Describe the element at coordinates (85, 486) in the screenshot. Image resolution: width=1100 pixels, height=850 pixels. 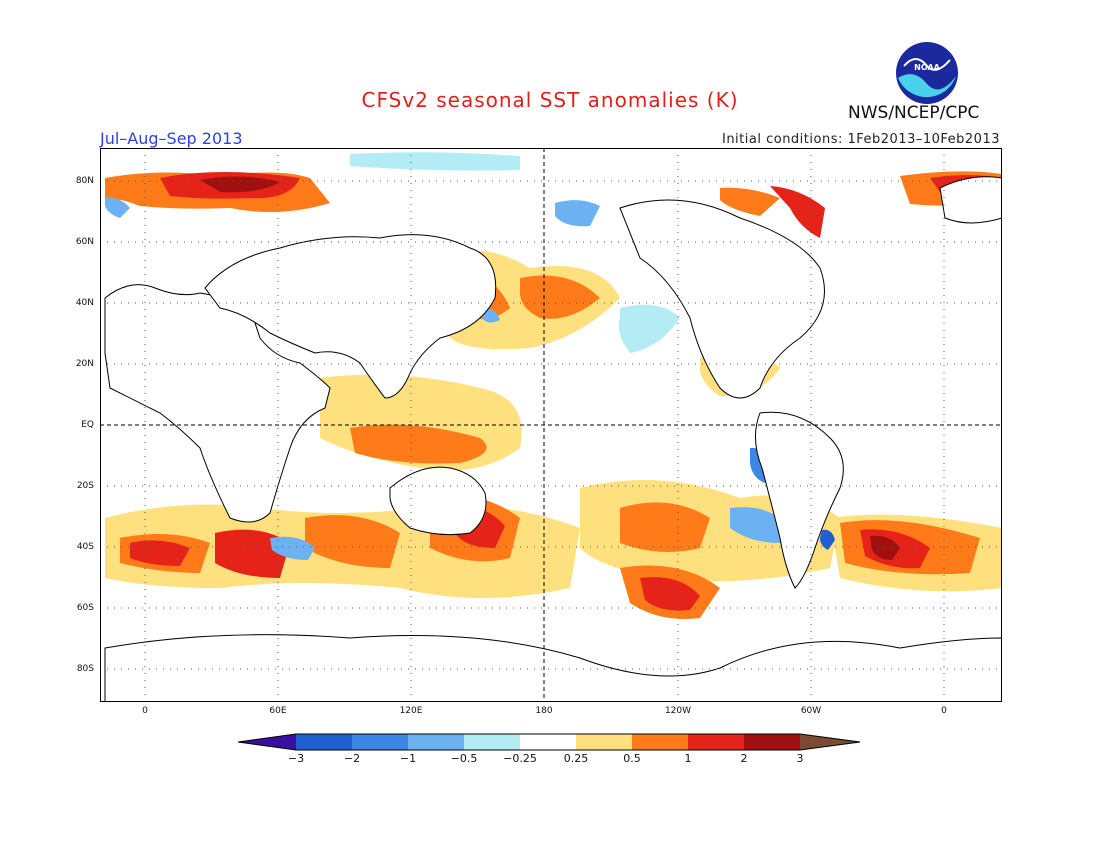
I see `lat-tick: 20S` at that location.